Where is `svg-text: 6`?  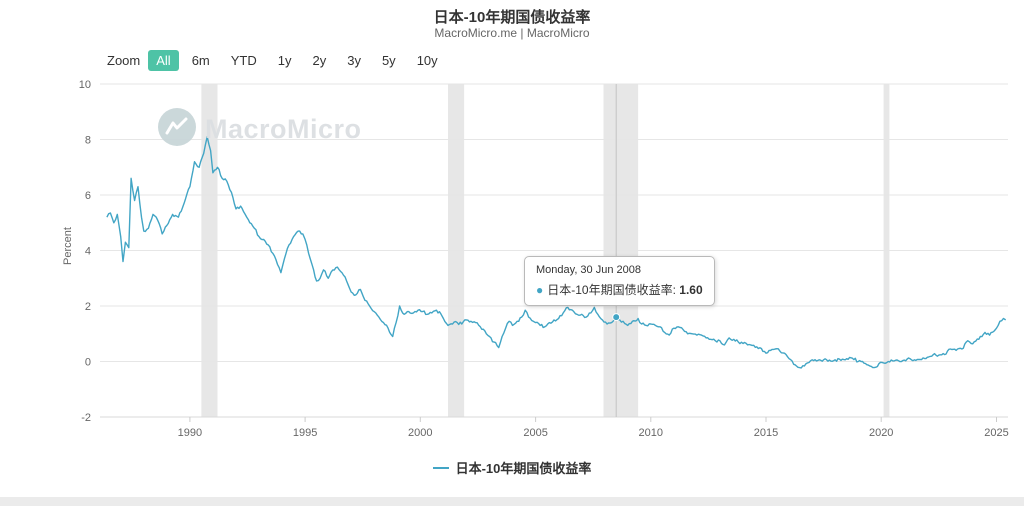 svg-text: 6 is located at coordinates (88, 196).